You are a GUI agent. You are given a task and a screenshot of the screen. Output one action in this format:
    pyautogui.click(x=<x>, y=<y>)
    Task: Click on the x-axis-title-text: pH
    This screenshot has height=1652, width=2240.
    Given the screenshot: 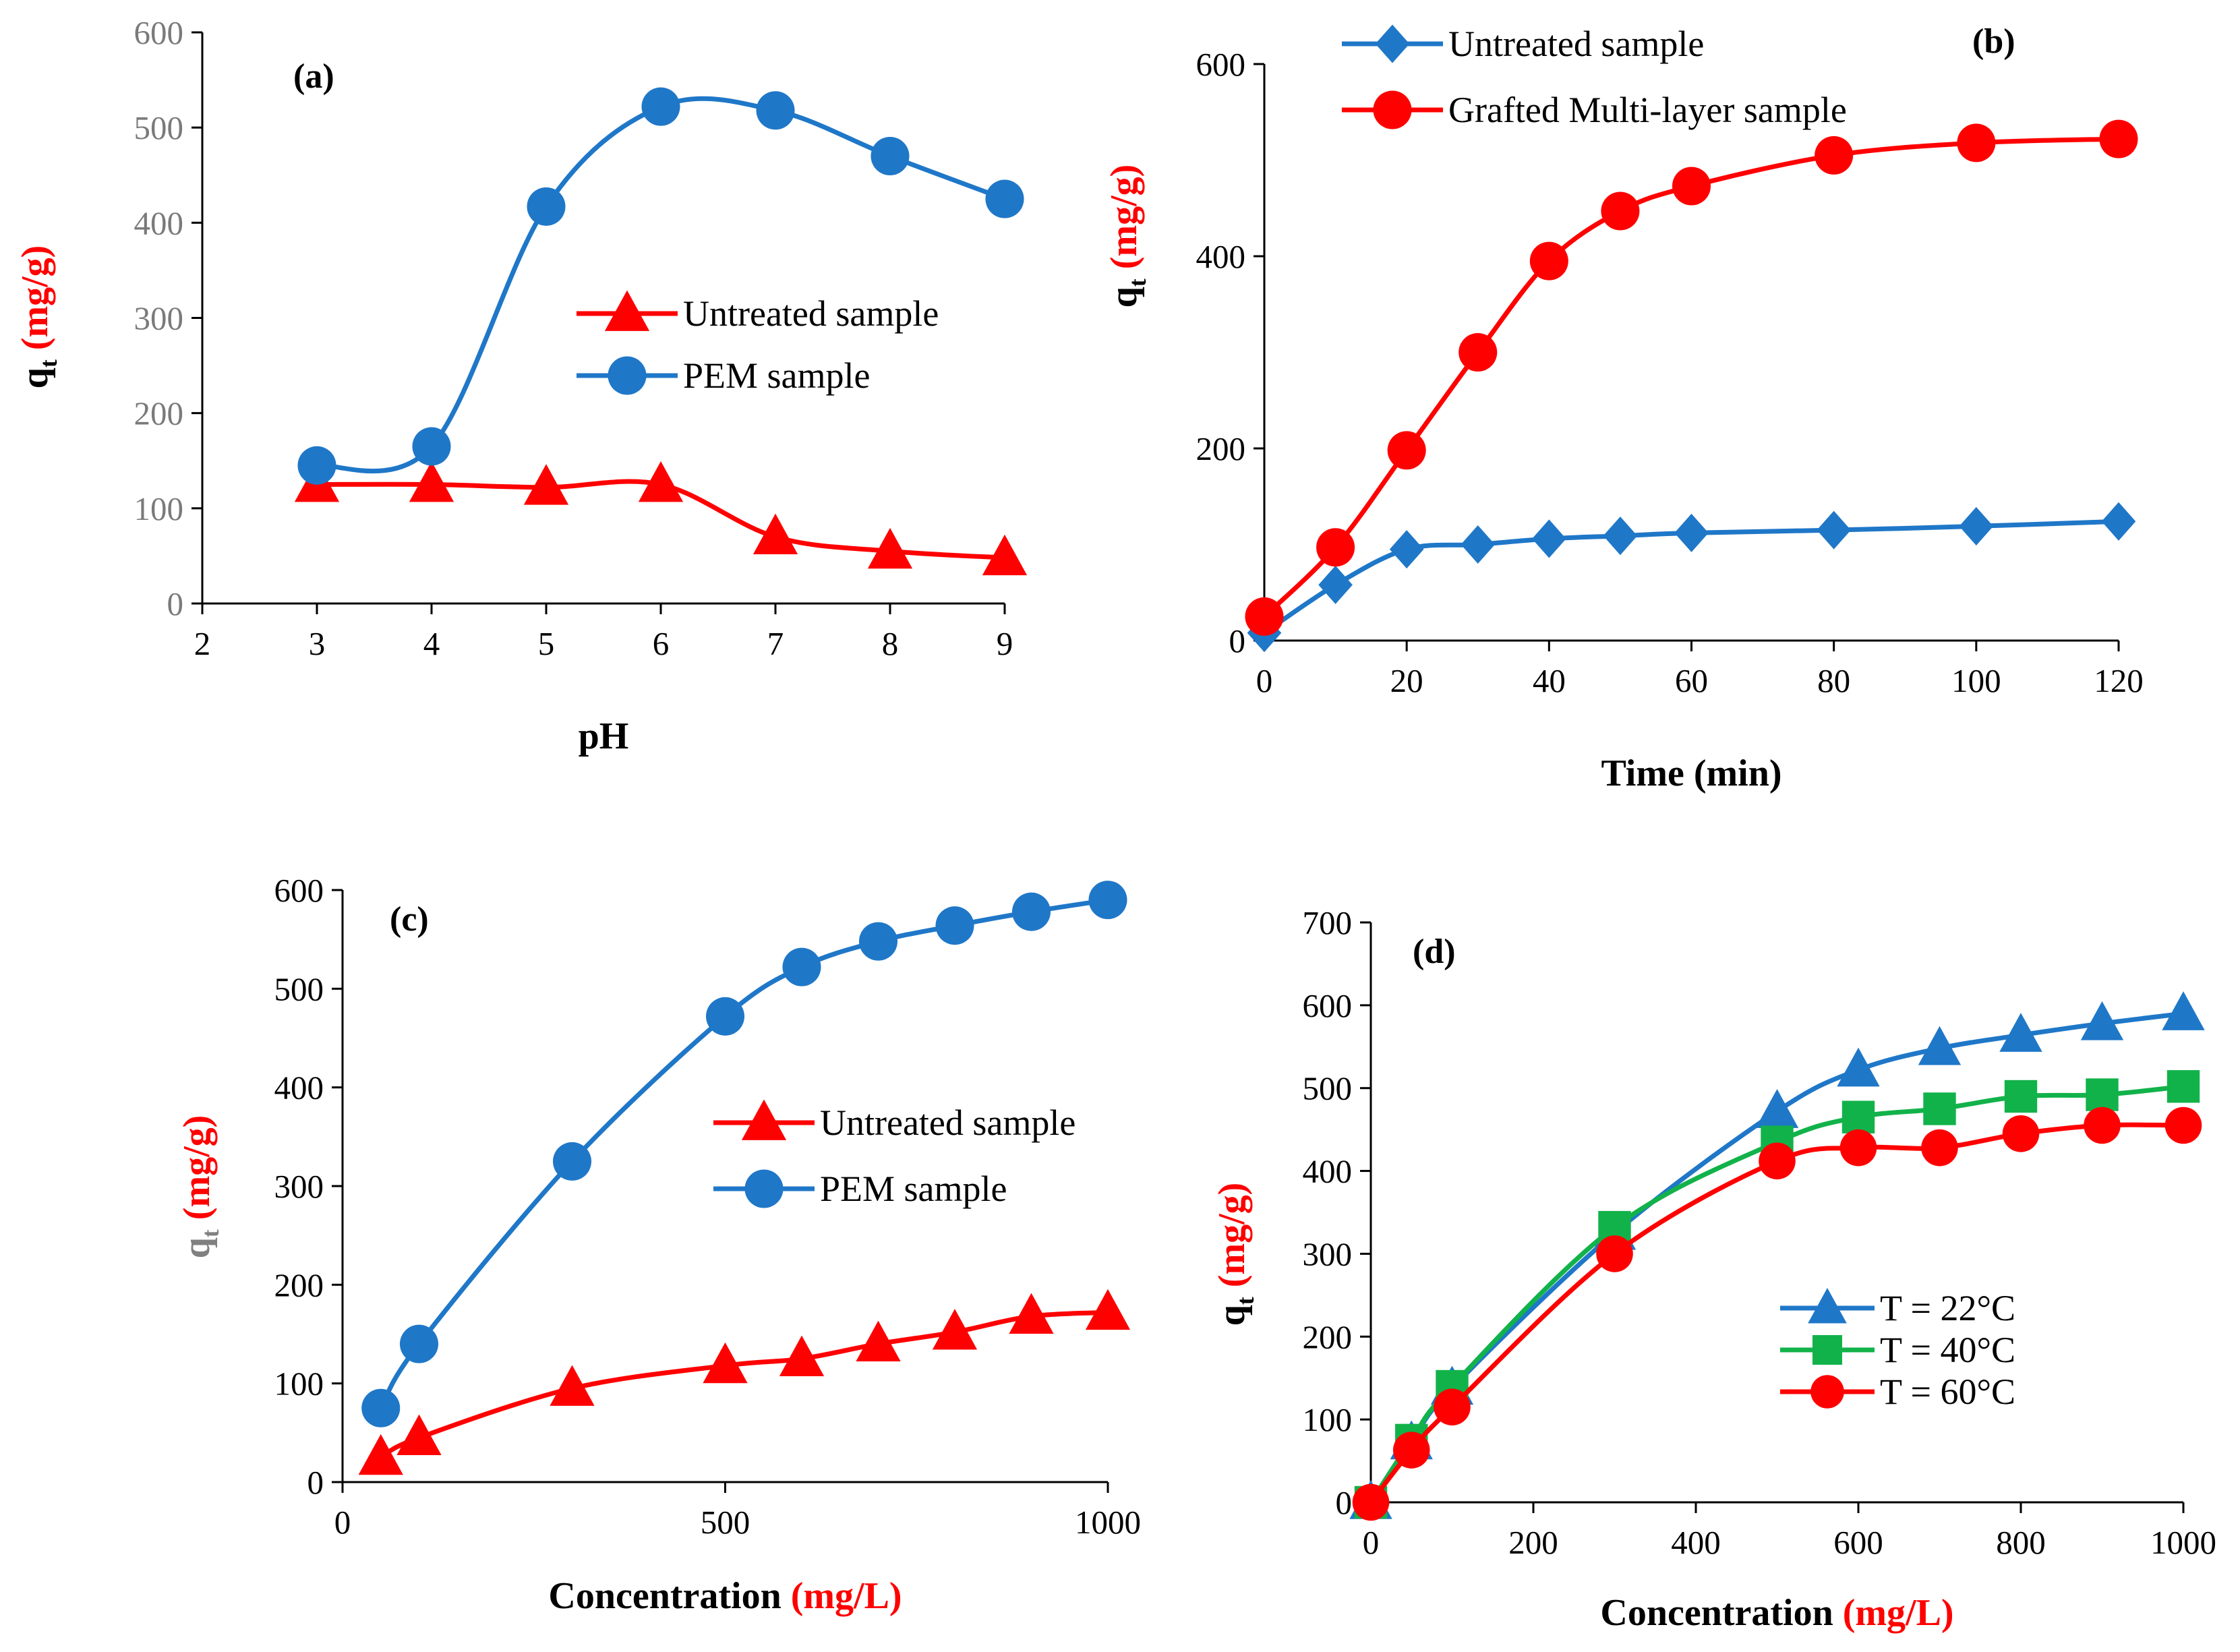 What is the action you would take?
    pyautogui.click(x=604, y=736)
    